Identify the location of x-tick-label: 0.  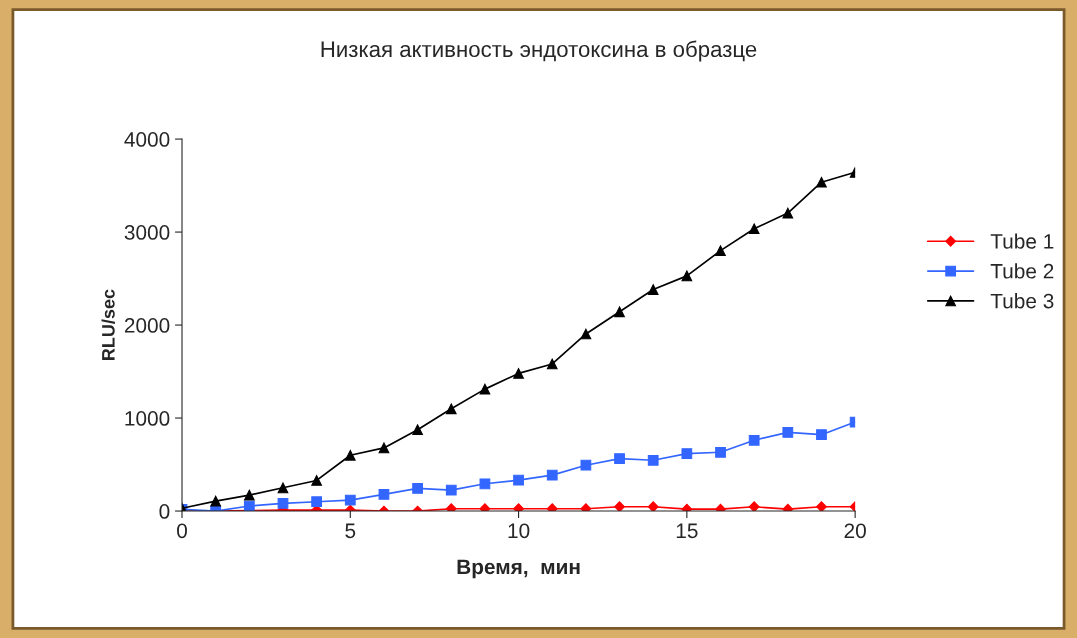
(182, 531).